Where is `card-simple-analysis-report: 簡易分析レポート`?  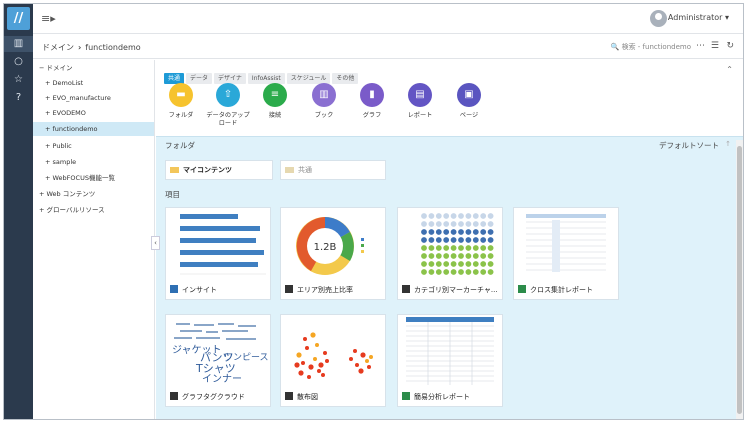 card-simple-analysis-report: 簡易分析レポート is located at coordinates (450, 360).